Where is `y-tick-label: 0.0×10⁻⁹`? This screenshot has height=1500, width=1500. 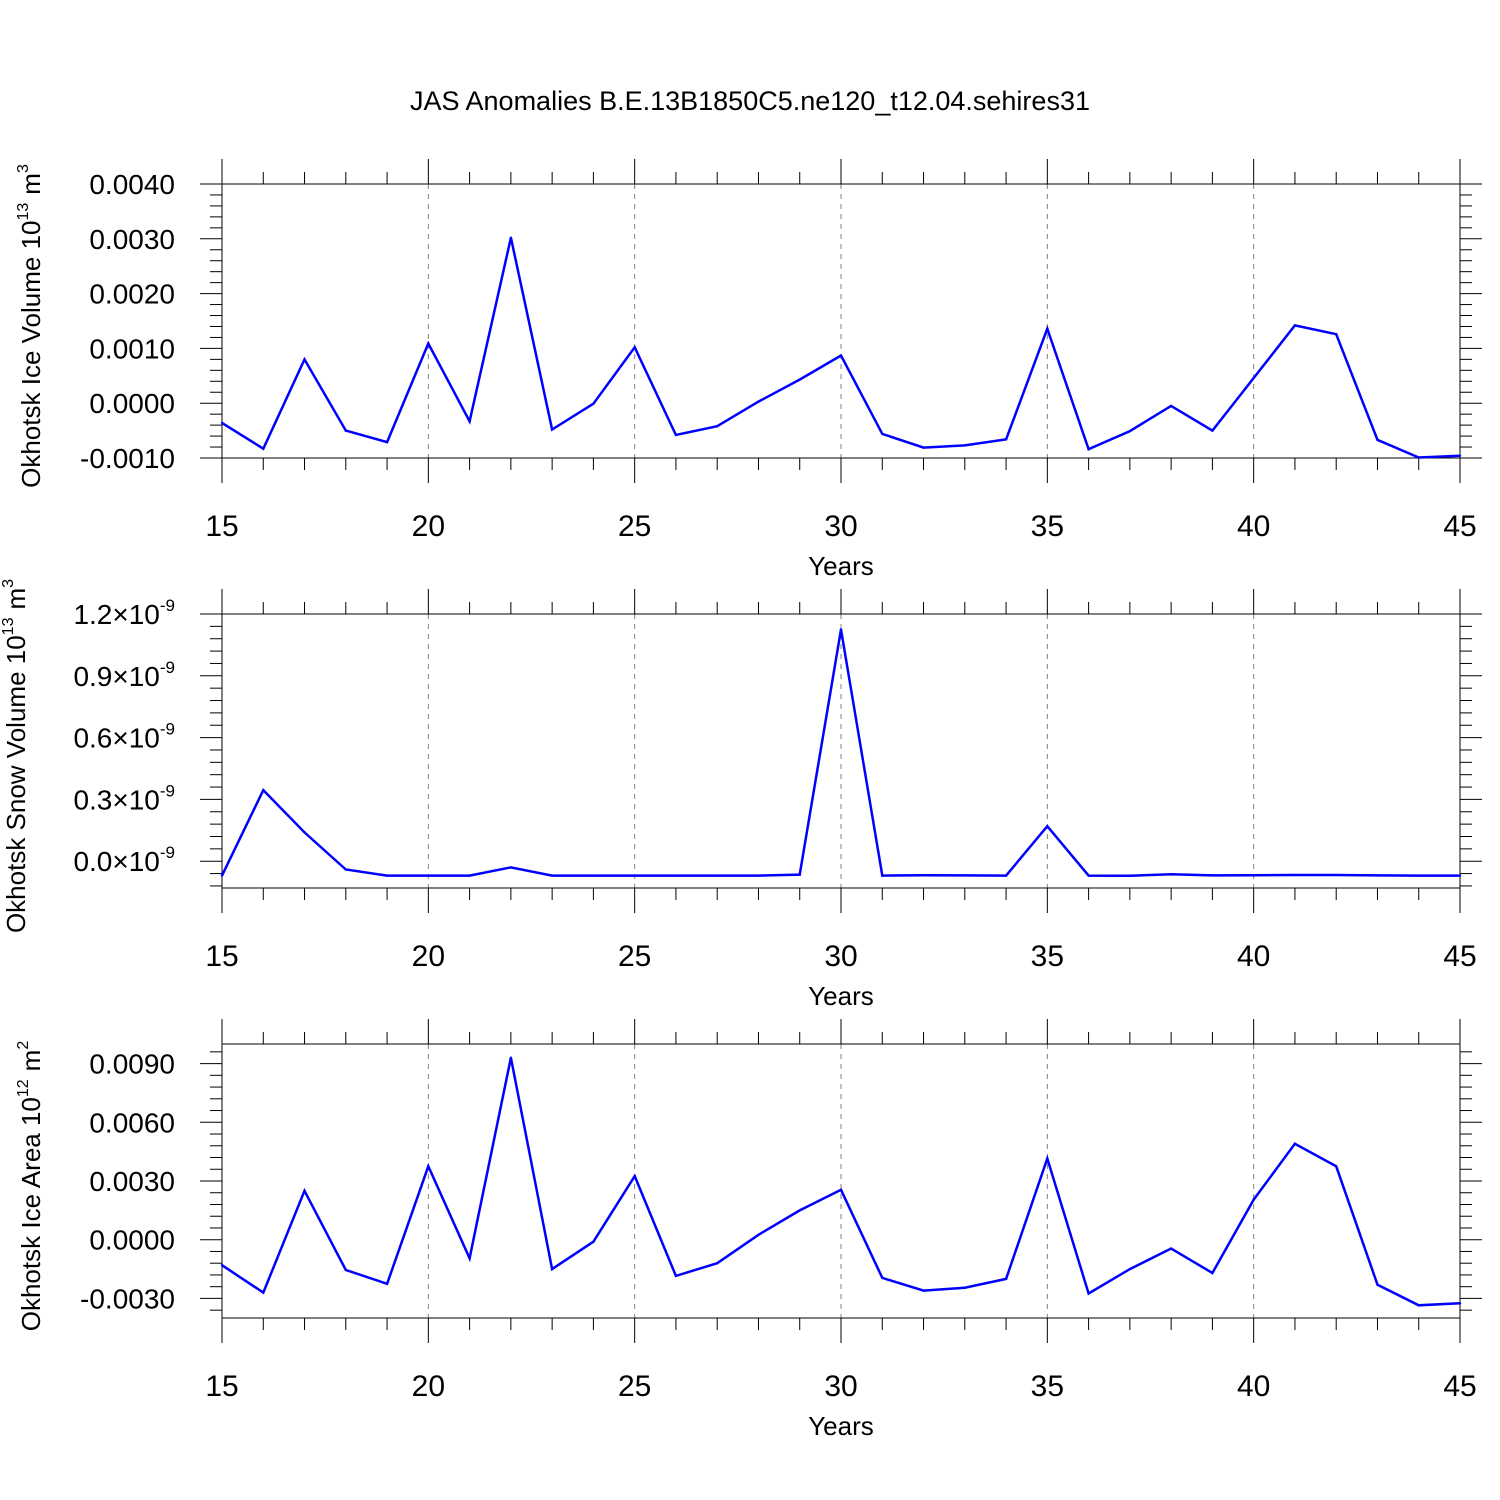
y-tick-label: 0.0×10⁻⁹ is located at coordinates (124, 860).